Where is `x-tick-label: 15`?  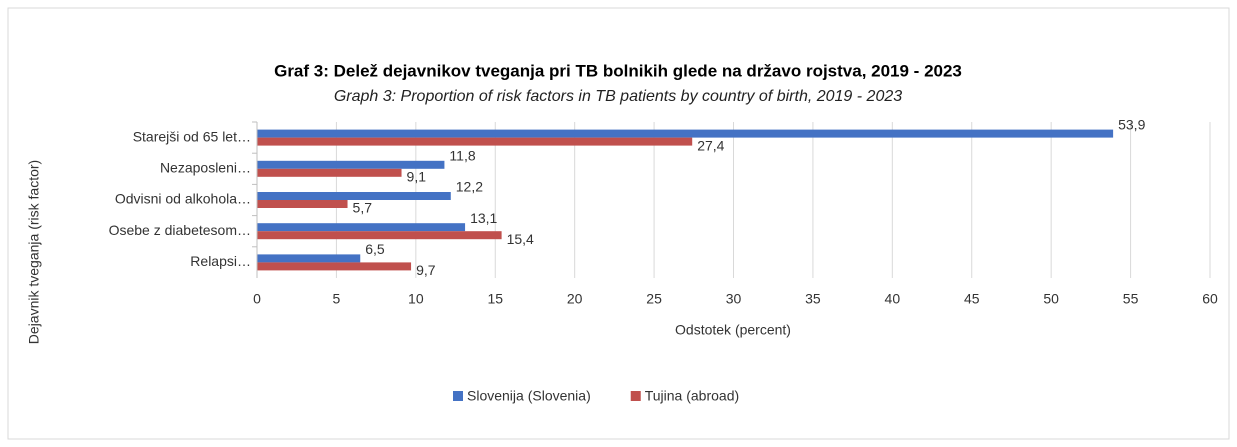
x-tick-label: 15 is located at coordinates (495, 299).